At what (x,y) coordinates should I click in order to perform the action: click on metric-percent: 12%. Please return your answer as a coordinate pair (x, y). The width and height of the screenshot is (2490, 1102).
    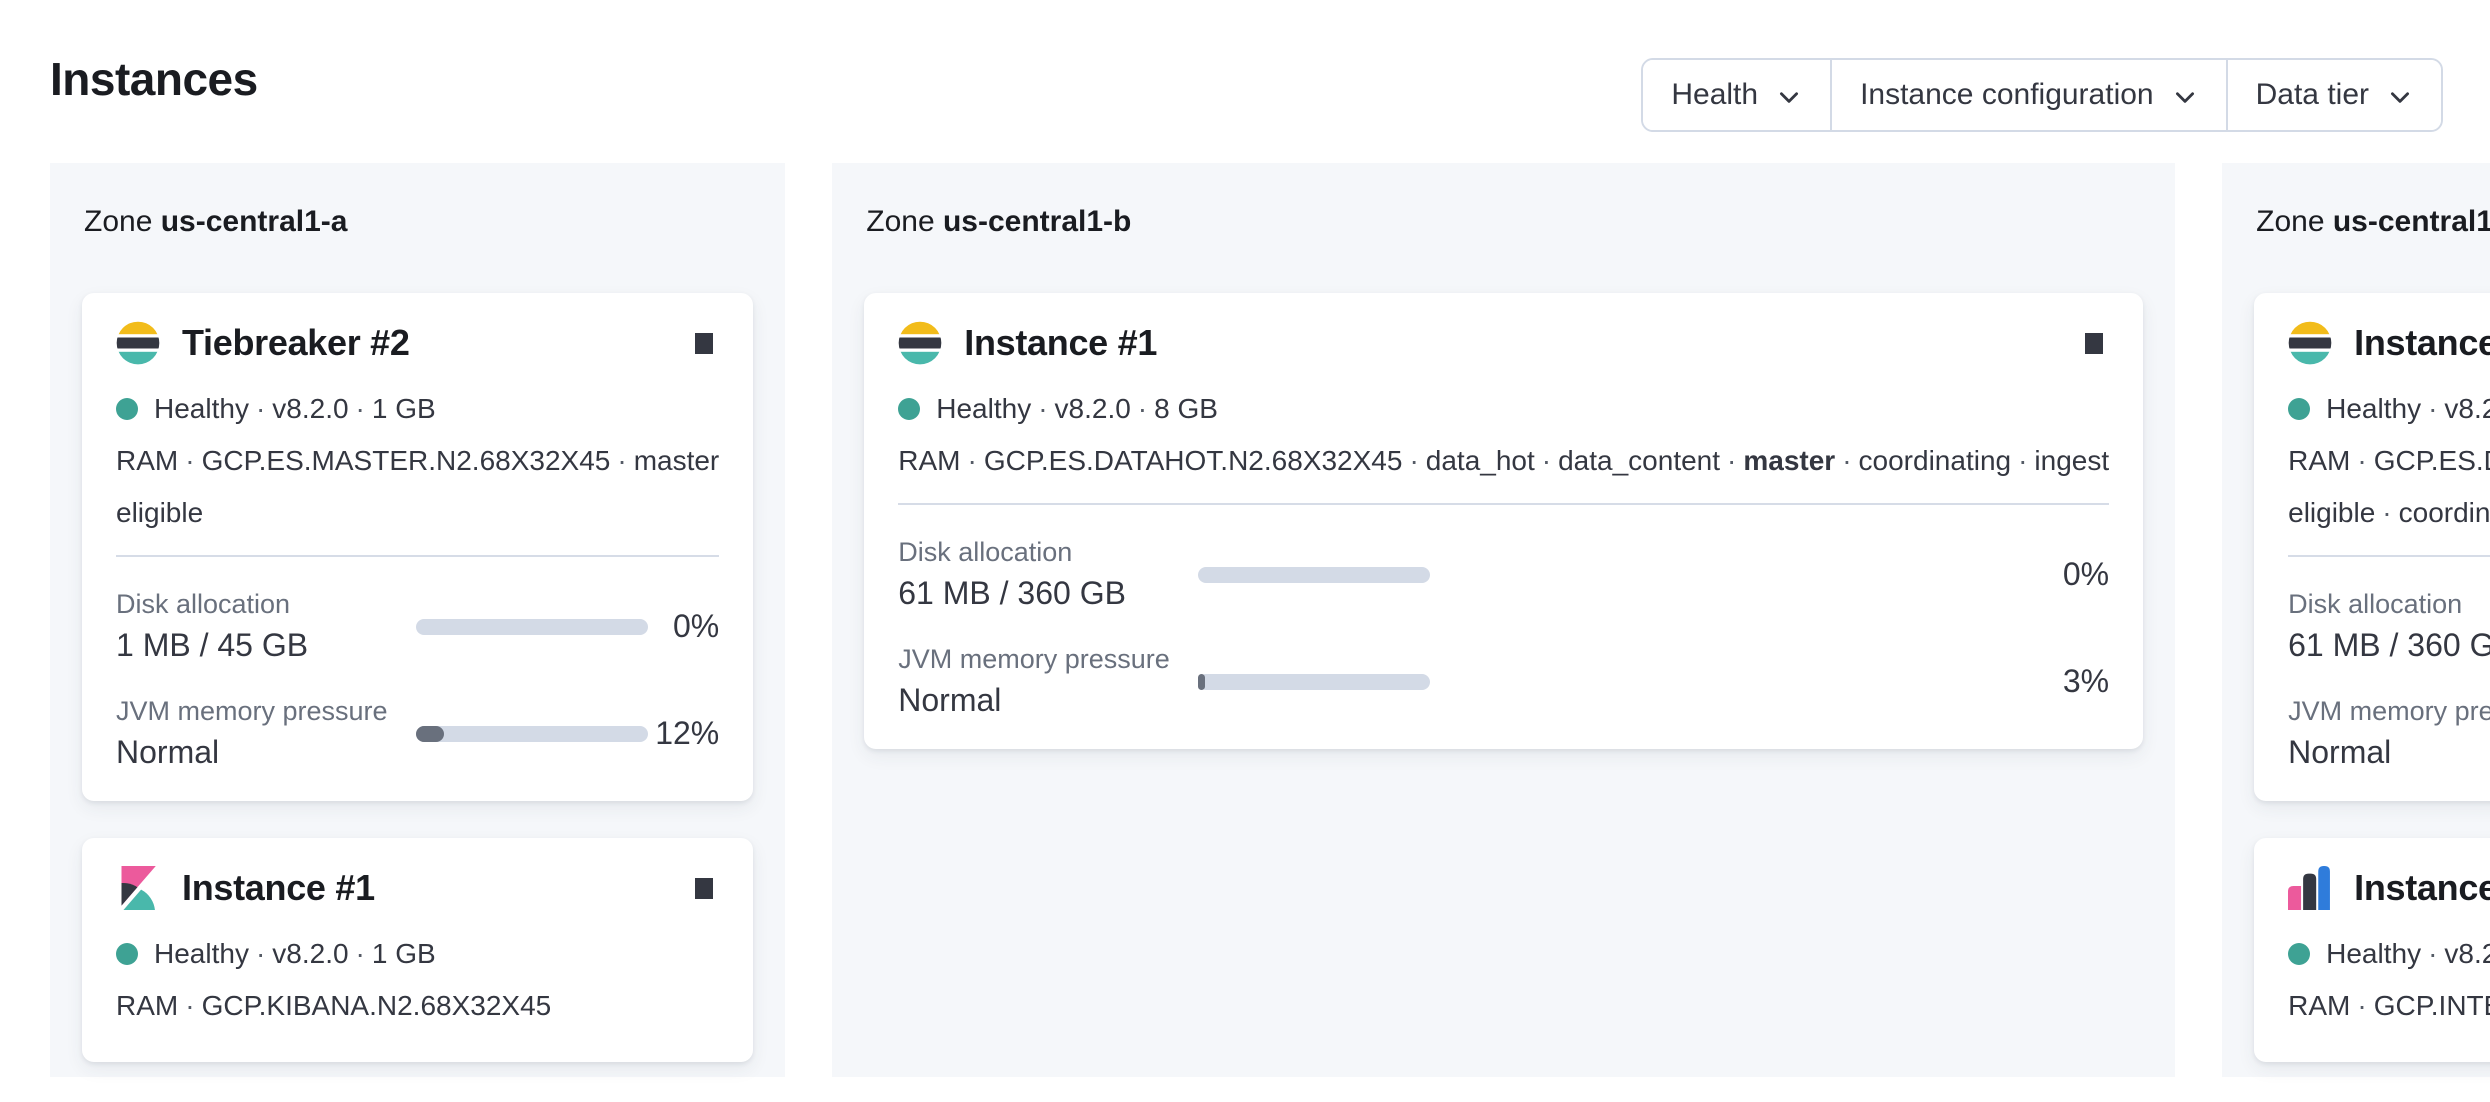
    Looking at the image, I should click on (687, 733).